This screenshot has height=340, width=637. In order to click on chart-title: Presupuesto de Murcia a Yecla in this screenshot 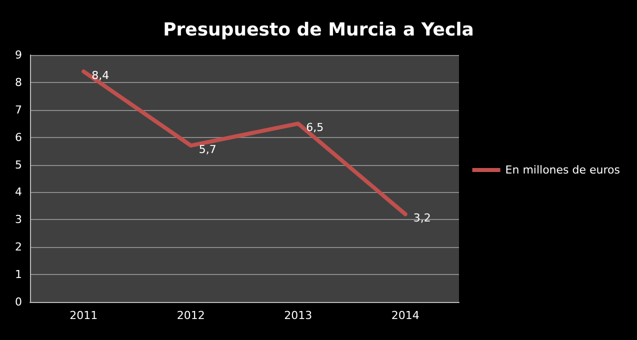, I will do `click(318, 30)`.